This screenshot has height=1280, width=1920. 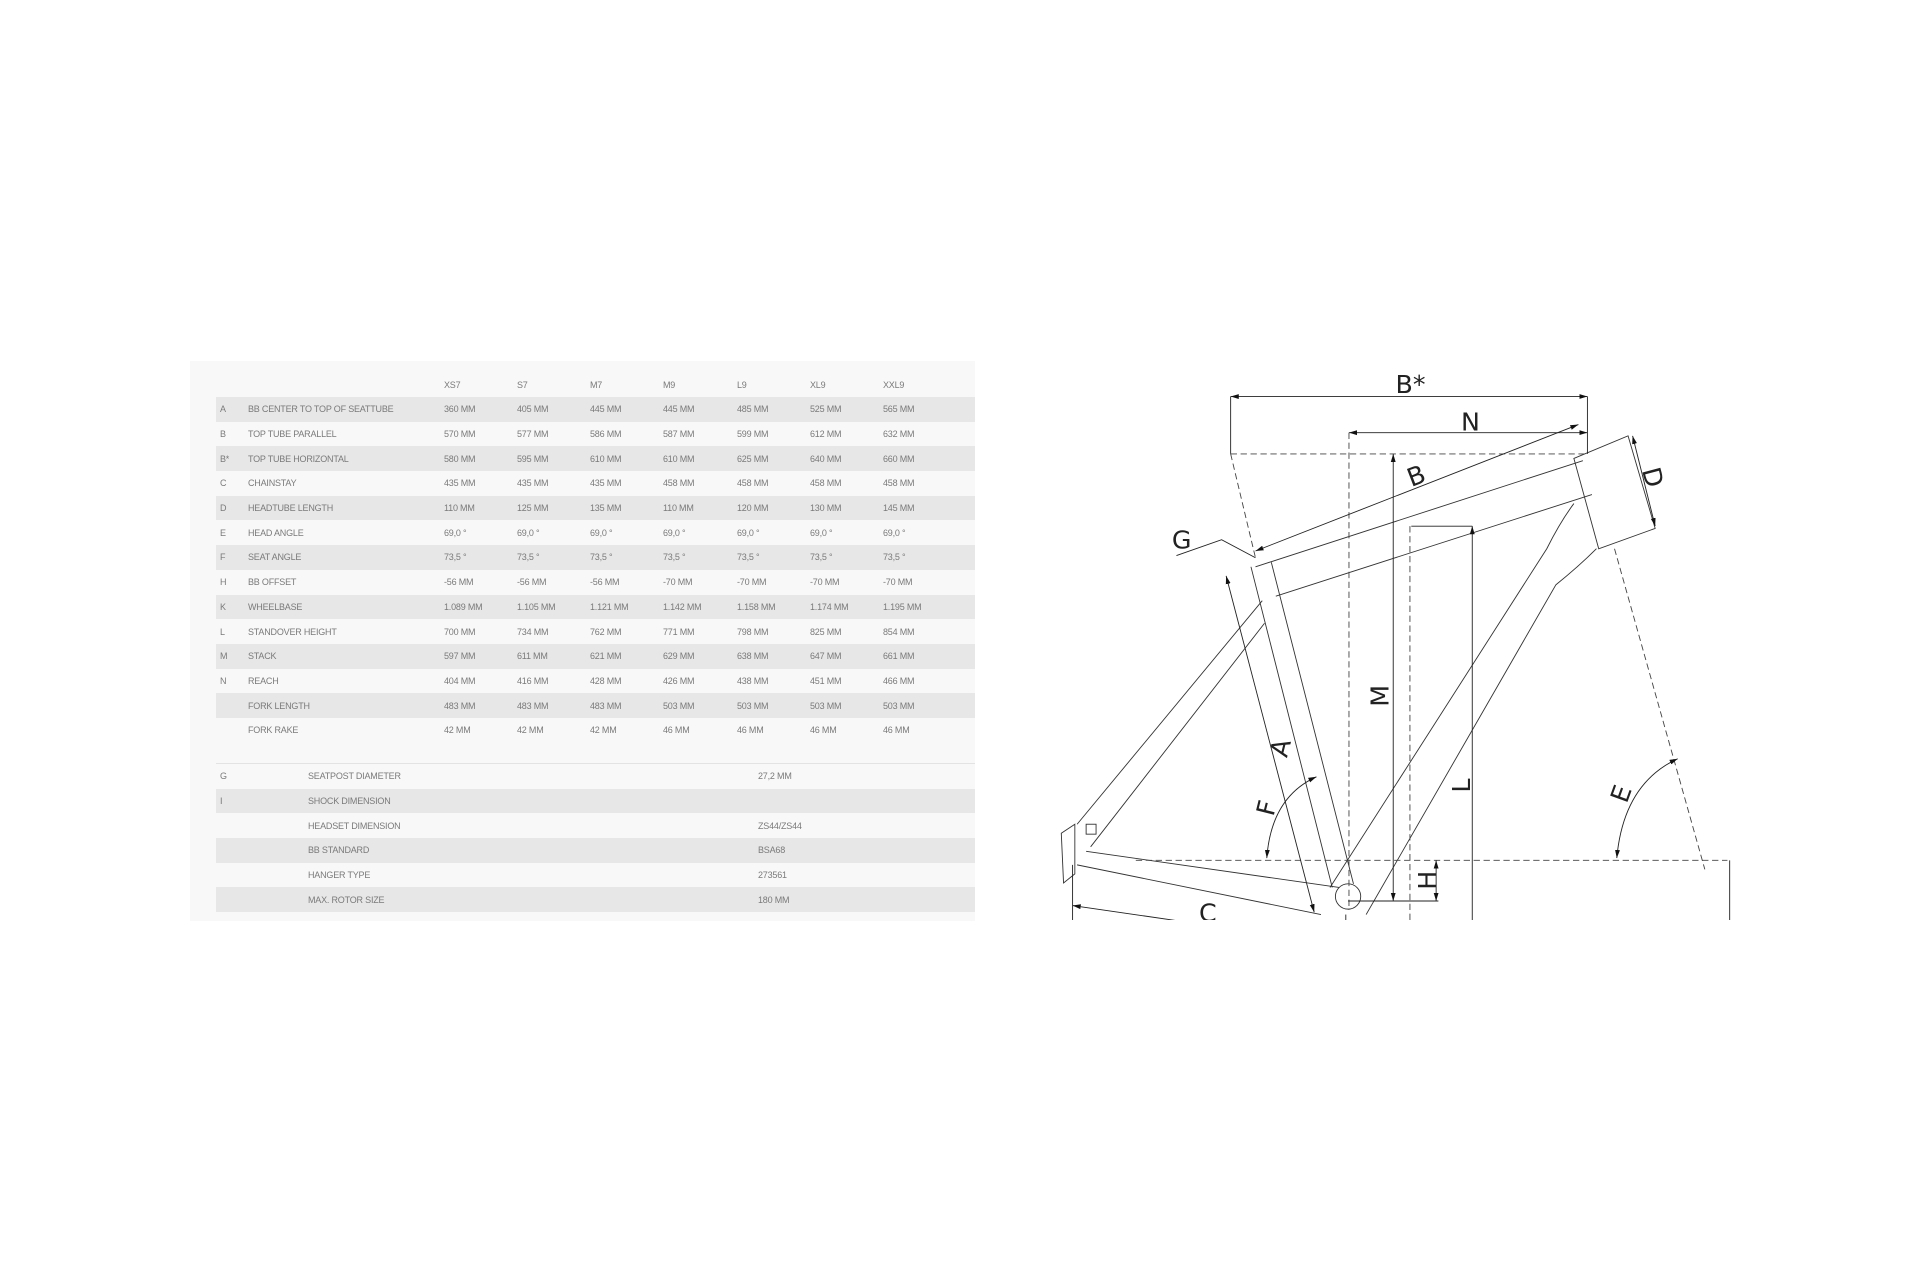 I want to click on cell-value: ZS44/ZS44, so click(x=780, y=825).